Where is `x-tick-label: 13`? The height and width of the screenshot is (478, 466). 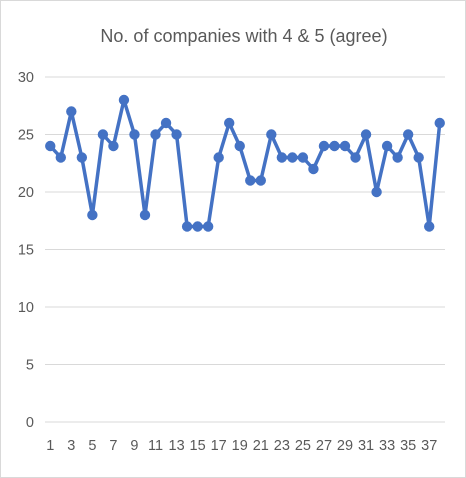 x-tick-label: 13 is located at coordinates (177, 446).